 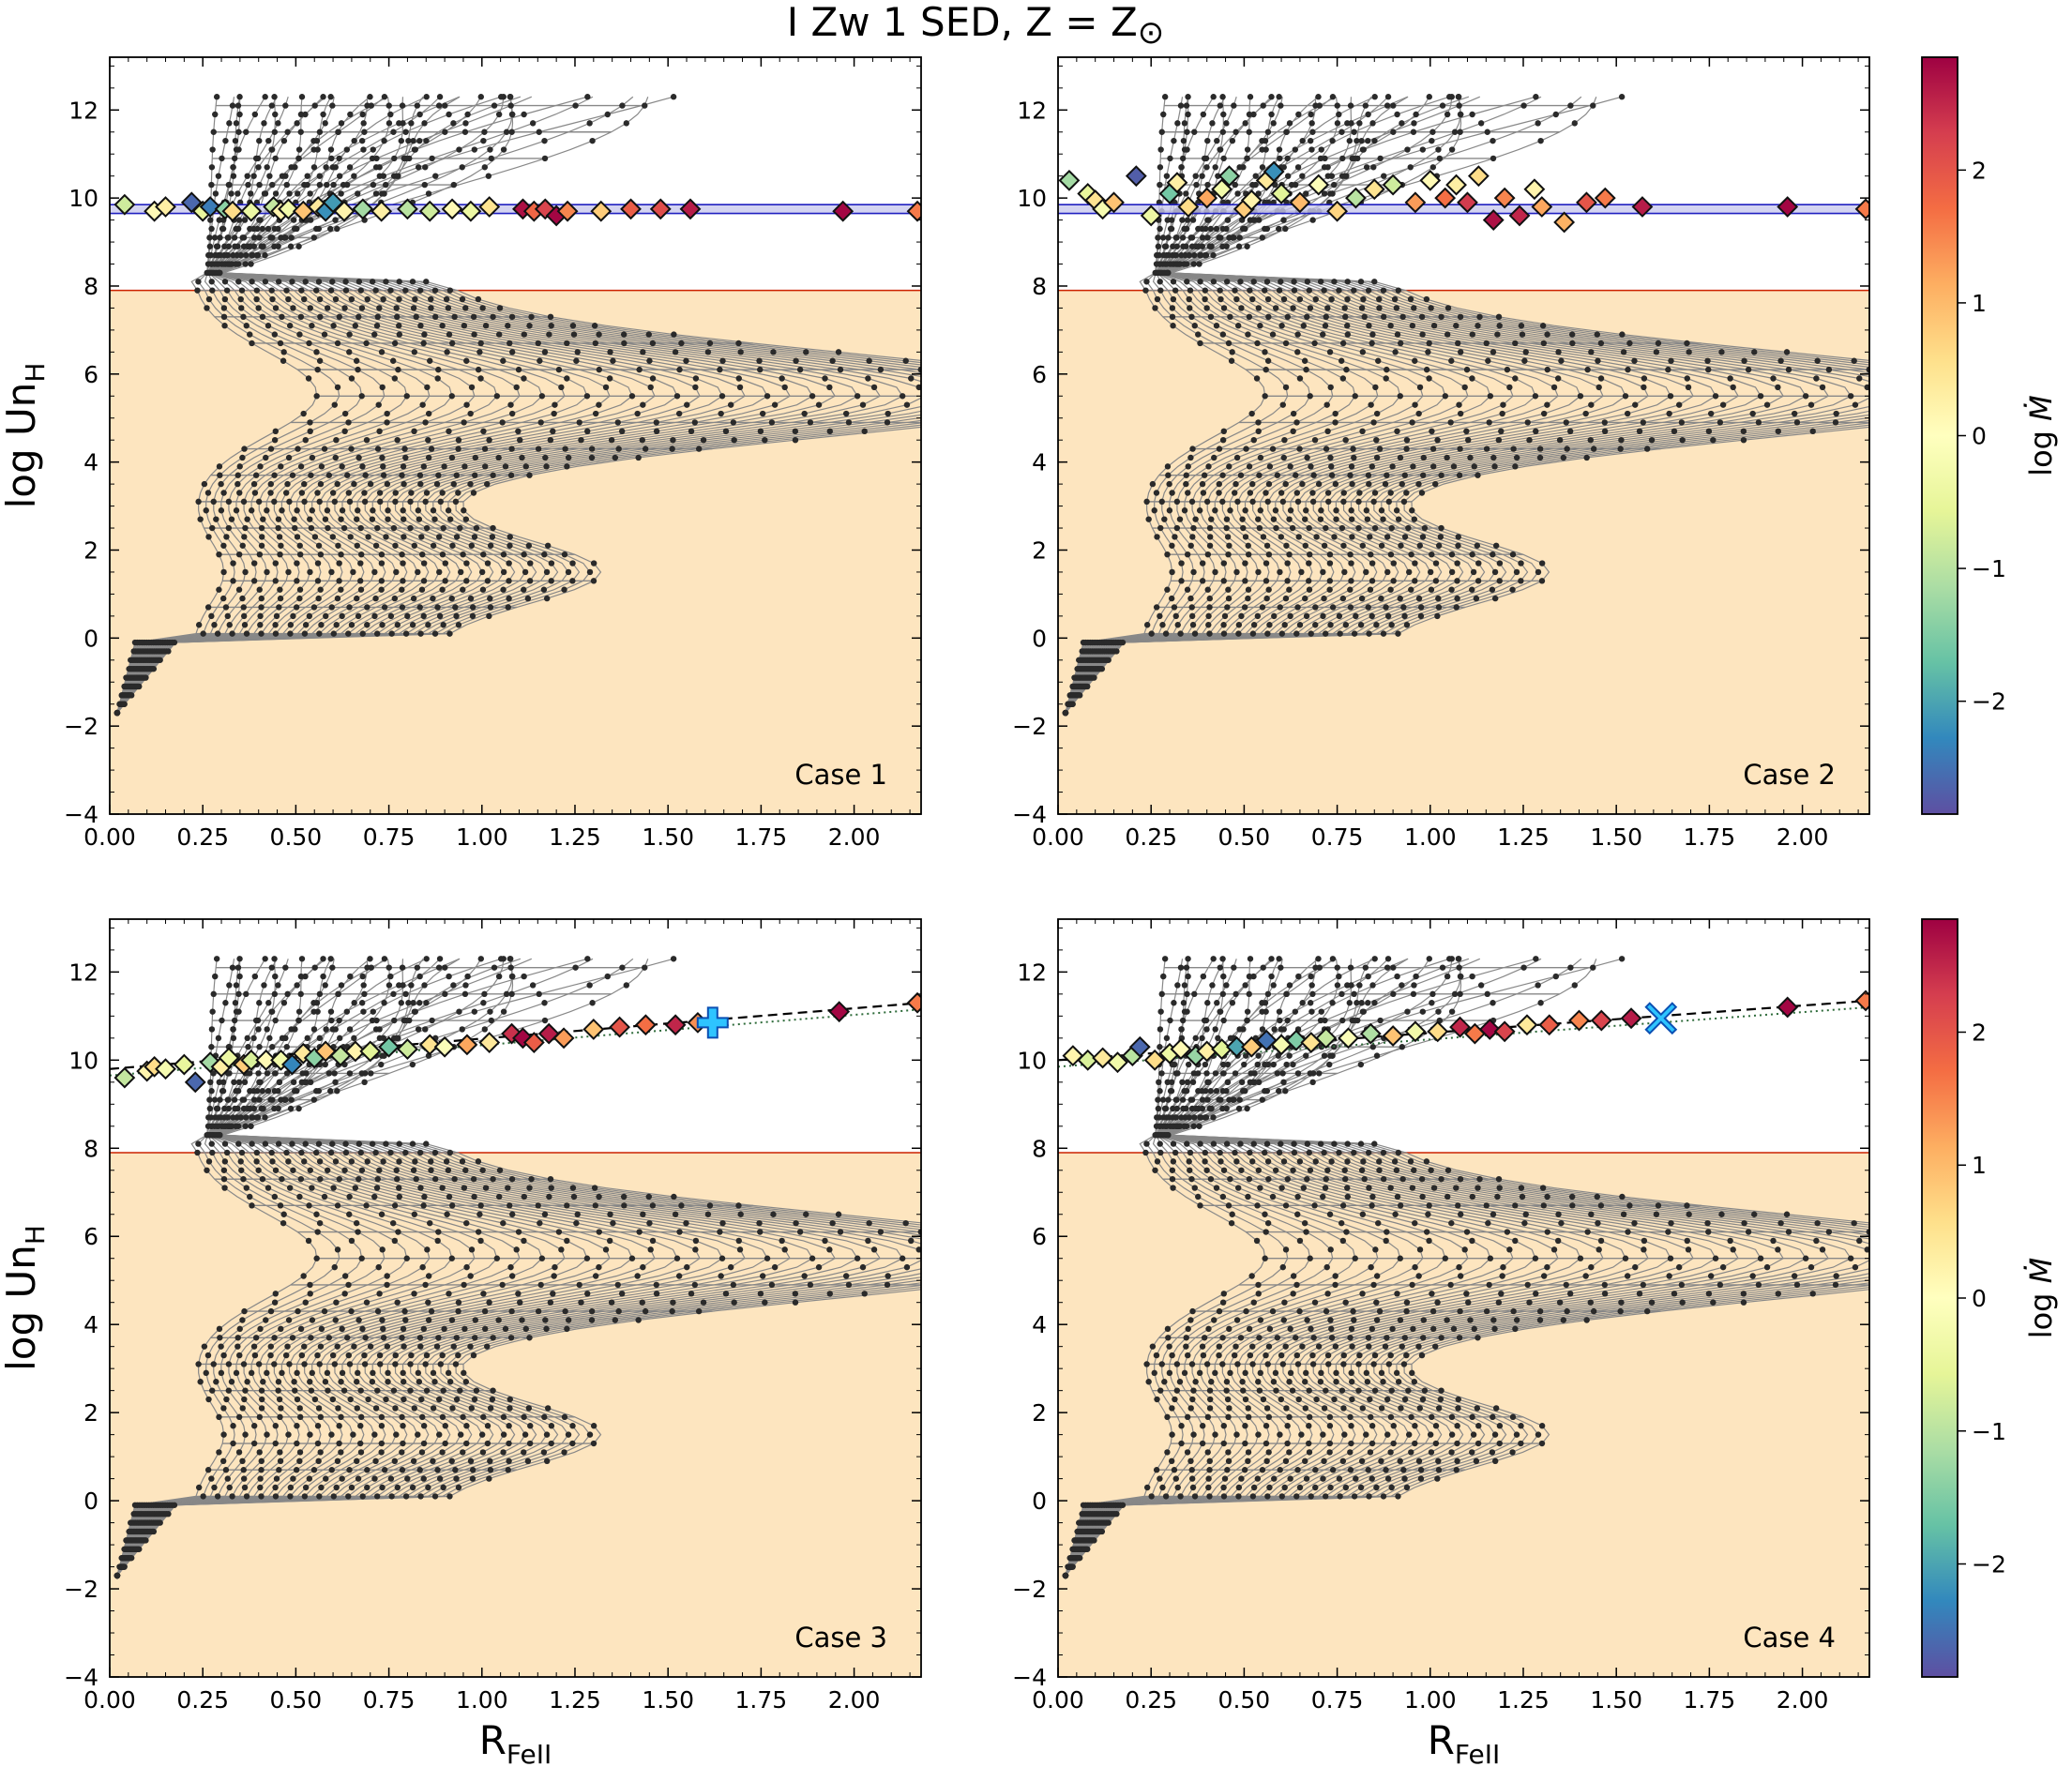 What do you see at coordinates (202, 1700) in the screenshot?
I see `x-tick-label: 0.25` at bounding box center [202, 1700].